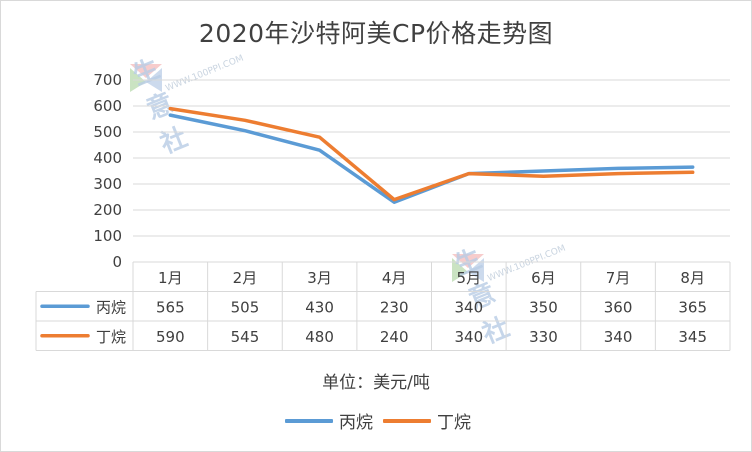  What do you see at coordinates (394, 307) in the screenshot?
I see `data-label: 230` at bounding box center [394, 307].